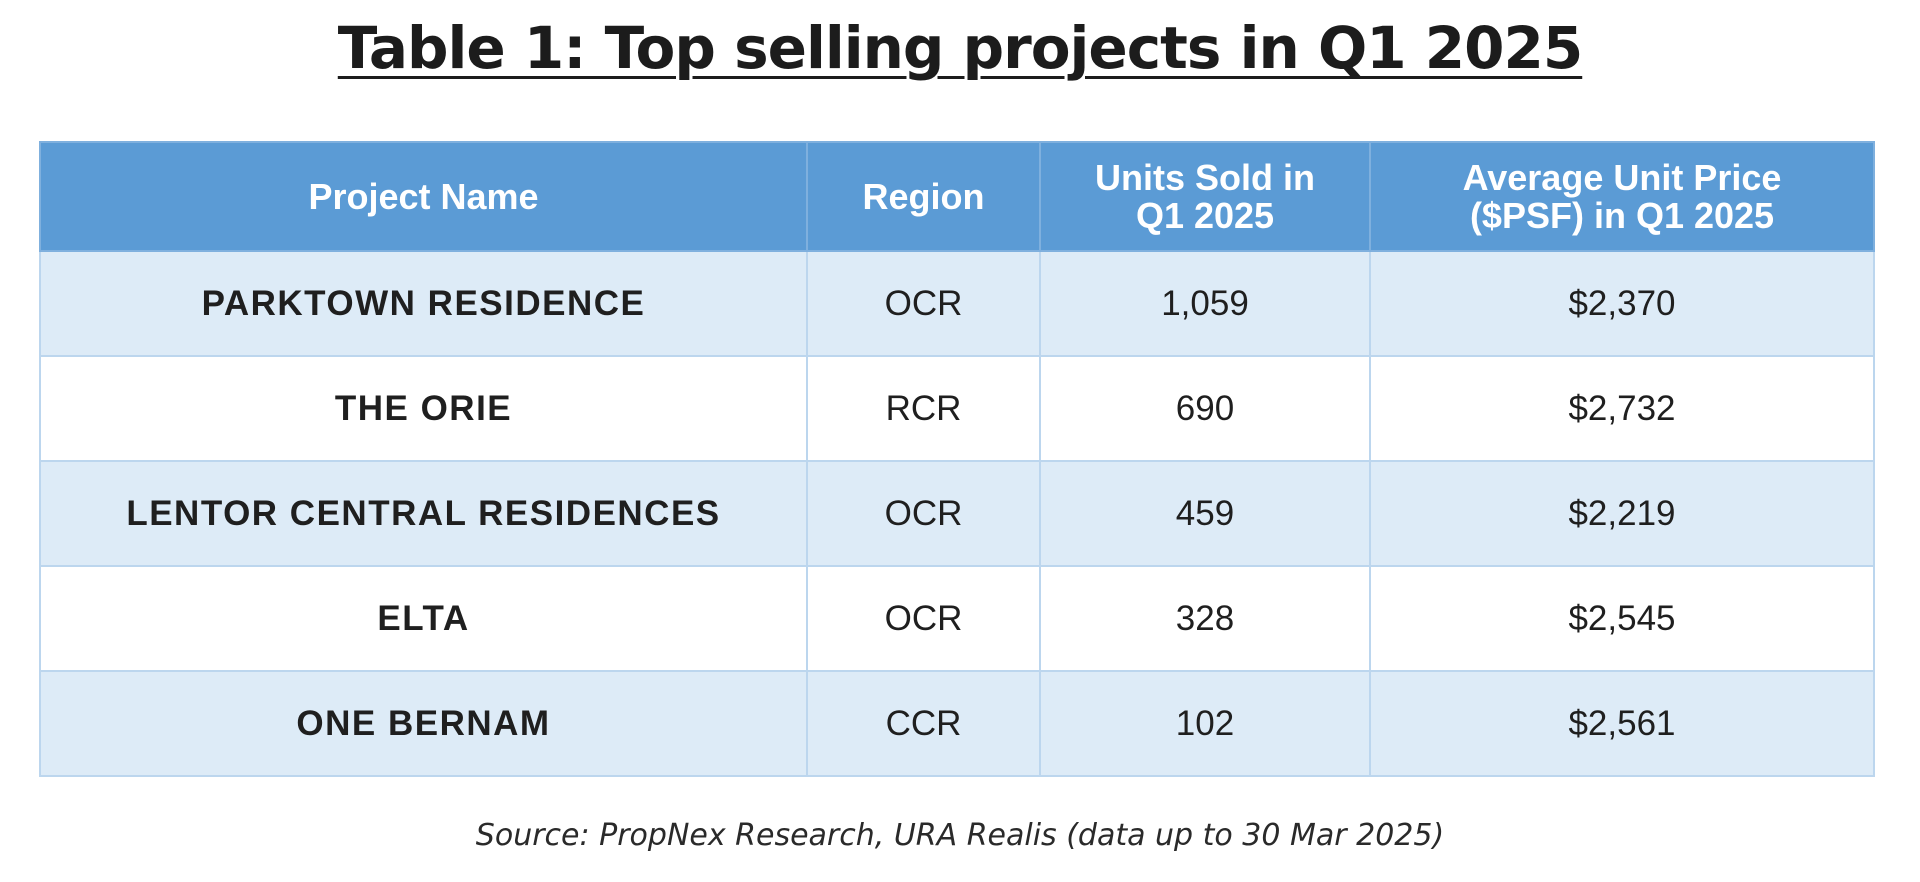 This screenshot has width=1920, height=882. I want to click on table-row: ONE BERNAM CCR 102 $2,561, so click(957, 723).